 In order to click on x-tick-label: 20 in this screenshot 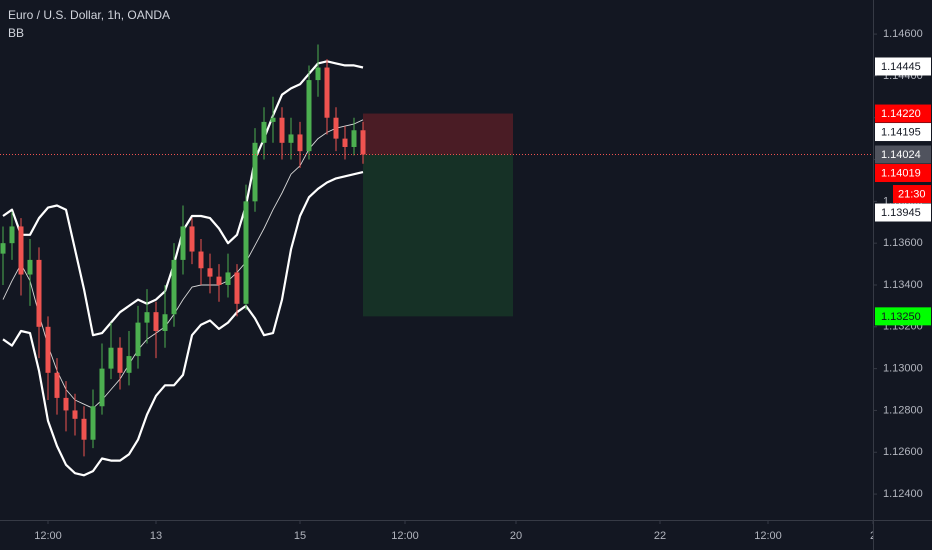, I will do `click(516, 536)`.